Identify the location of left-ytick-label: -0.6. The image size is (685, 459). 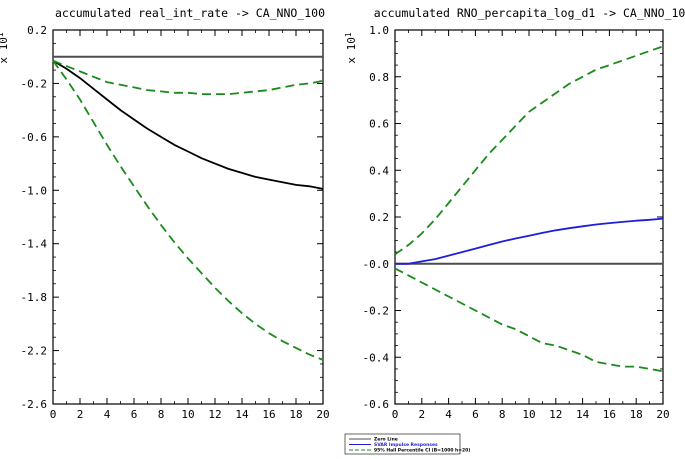
(34, 137).